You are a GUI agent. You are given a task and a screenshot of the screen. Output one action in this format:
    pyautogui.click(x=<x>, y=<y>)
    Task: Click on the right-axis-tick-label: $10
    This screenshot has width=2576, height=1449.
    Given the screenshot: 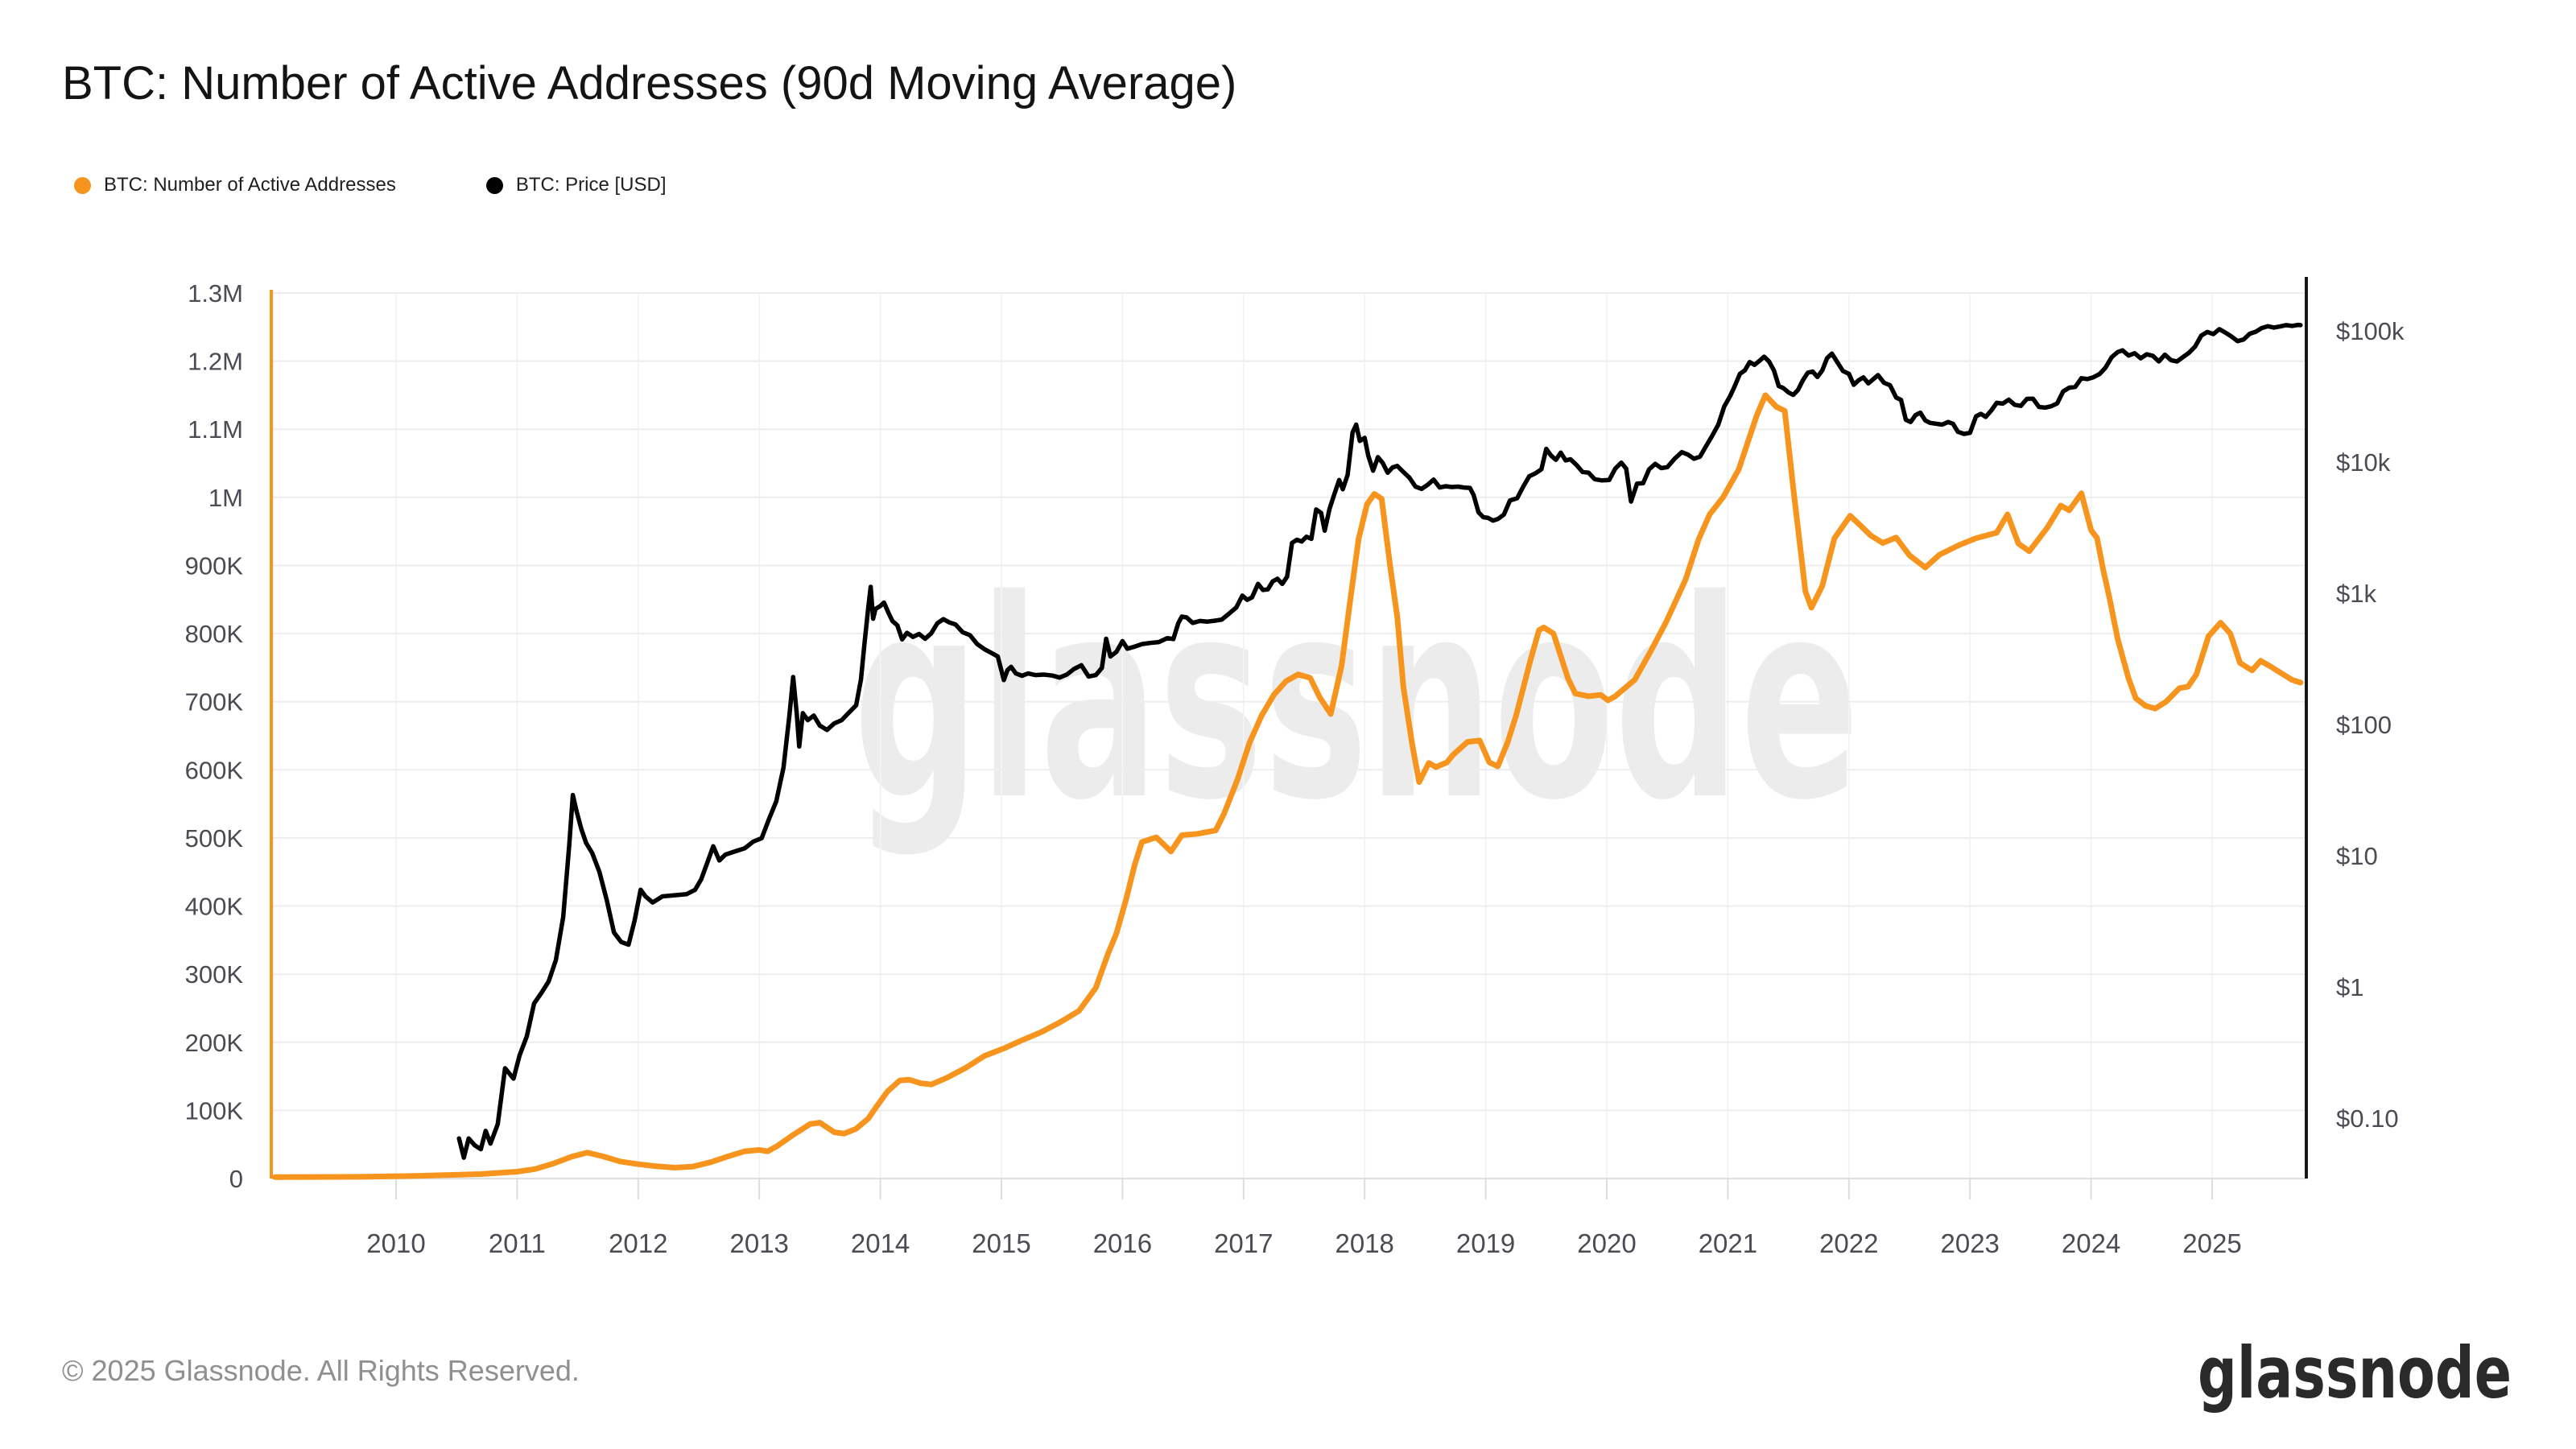 What is the action you would take?
    pyautogui.click(x=2357, y=856)
    